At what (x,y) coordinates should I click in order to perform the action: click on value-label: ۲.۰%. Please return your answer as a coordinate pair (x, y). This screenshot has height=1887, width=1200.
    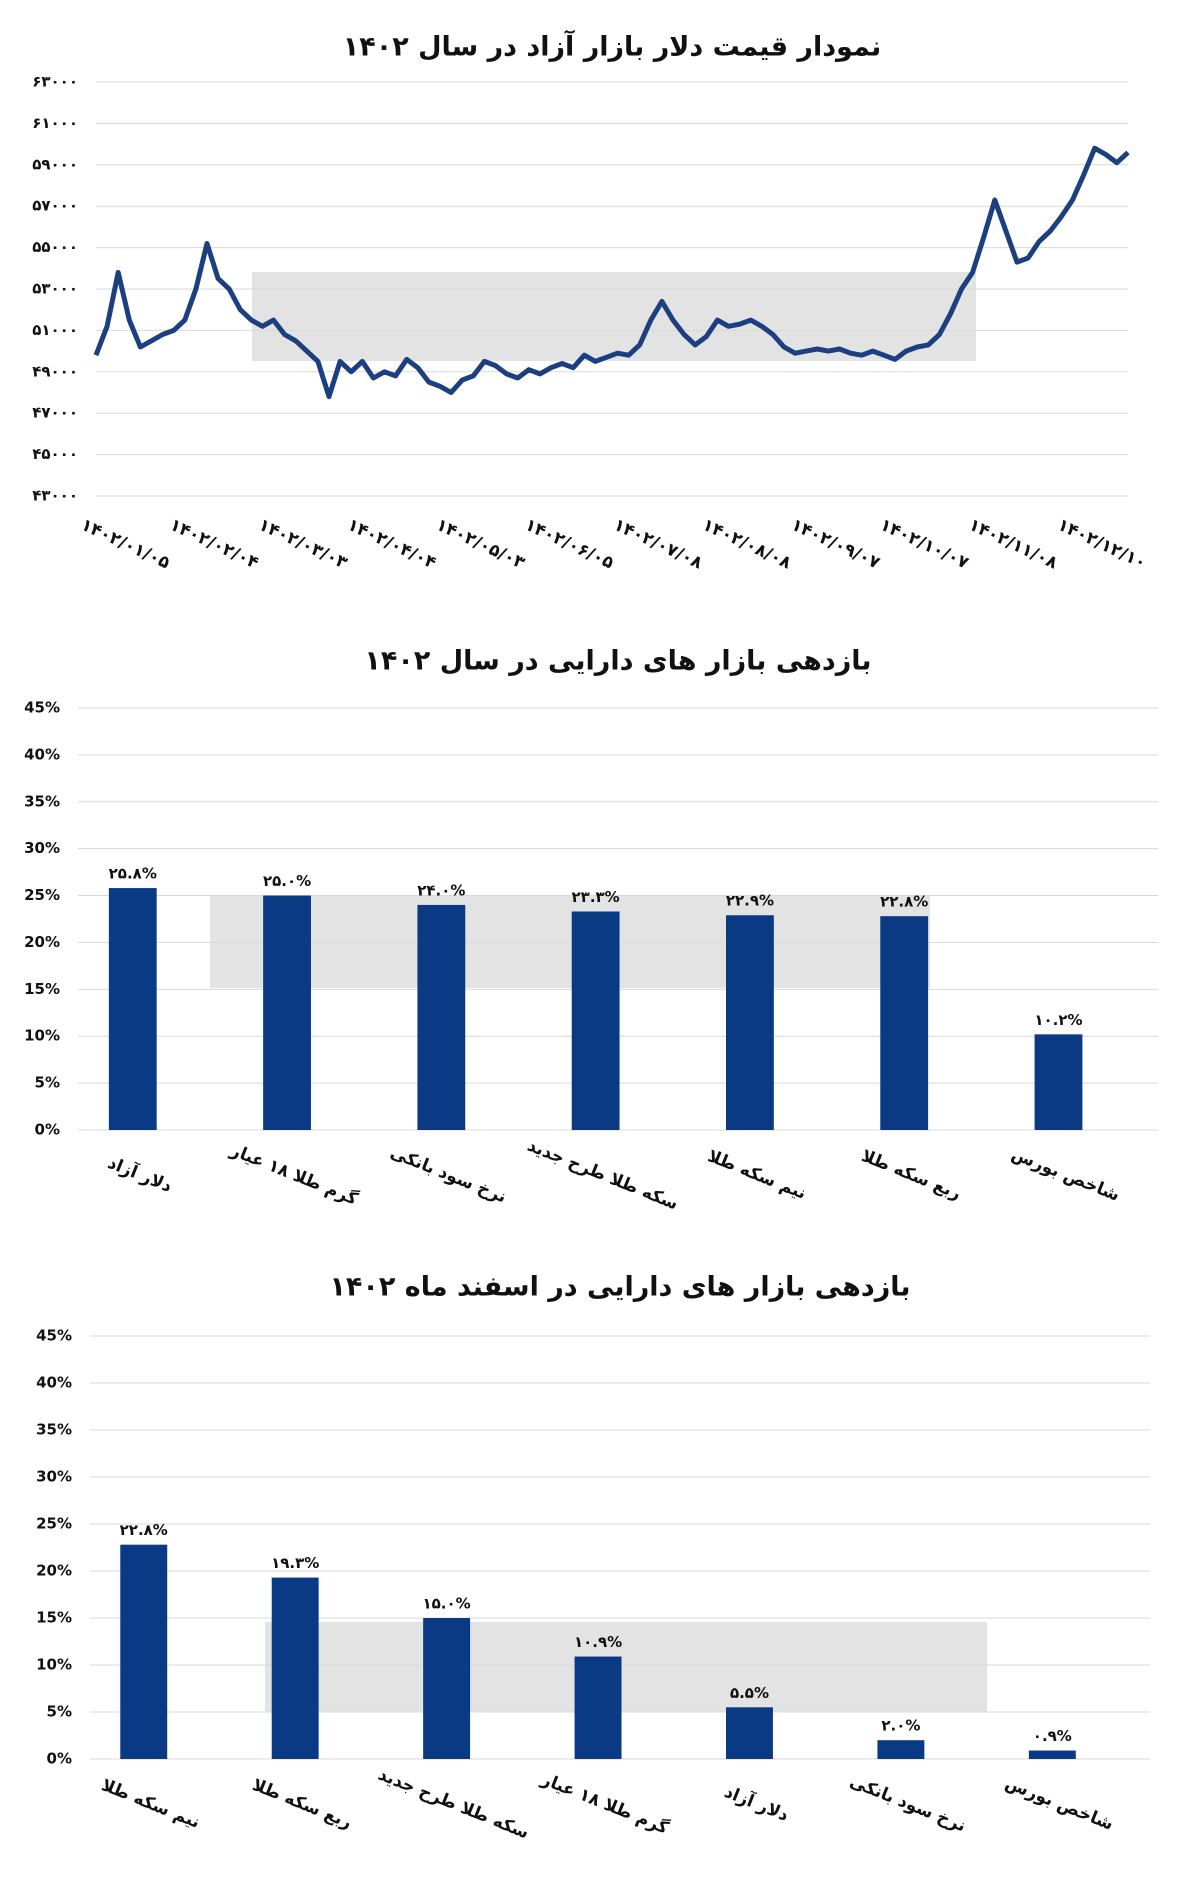
    Looking at the image, I should click on (900, 1726).